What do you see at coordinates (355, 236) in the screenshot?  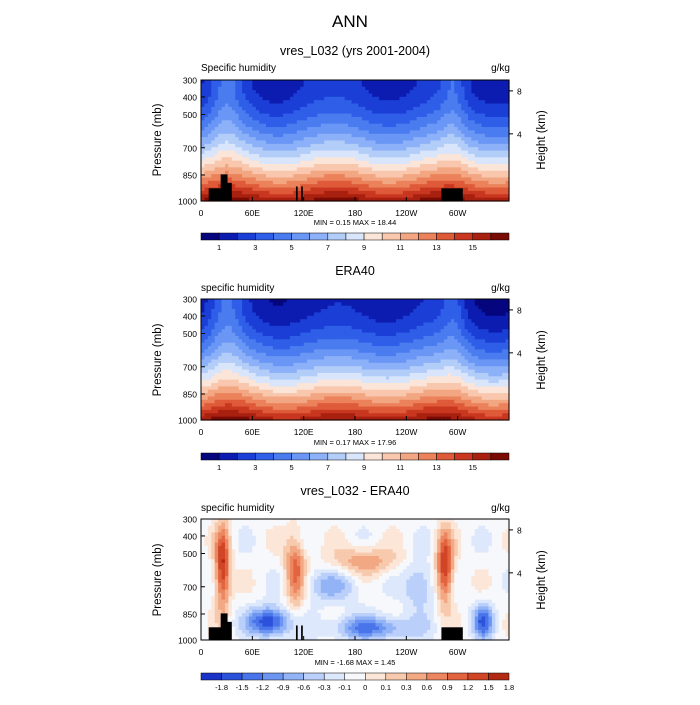 I see `colorbar-swatch` at bounding box center [355, 236].